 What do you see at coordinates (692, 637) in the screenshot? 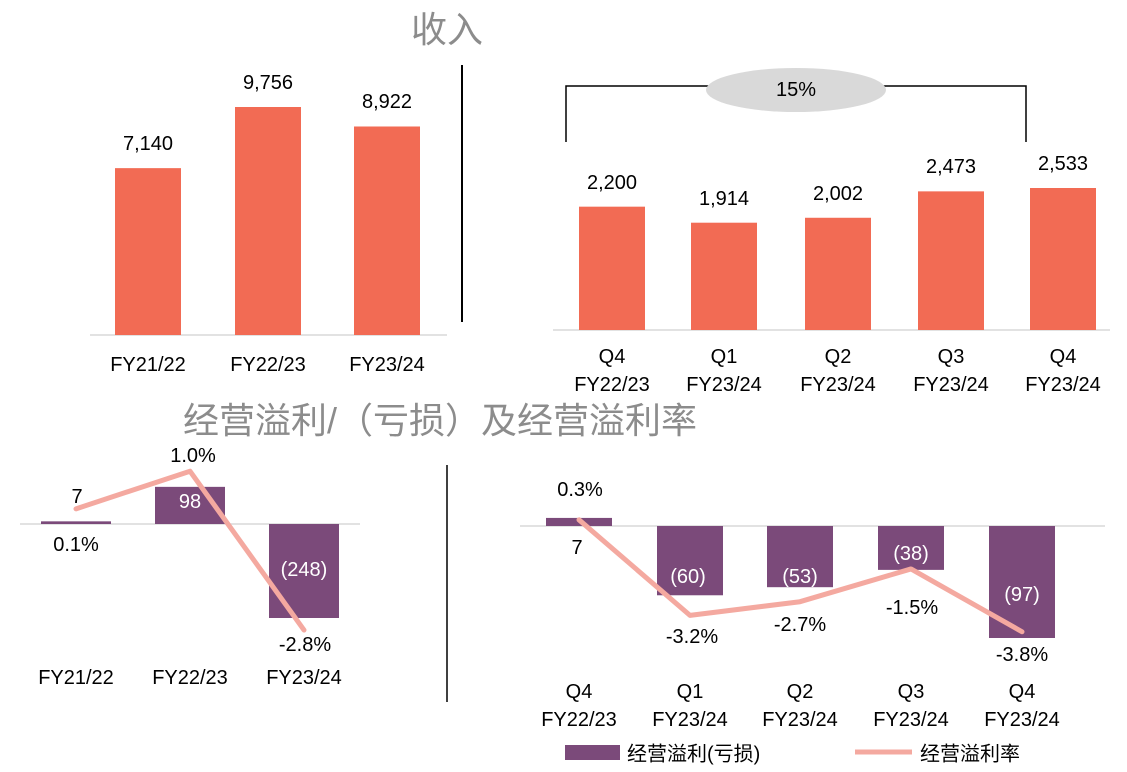
I see `line-label: -3.2%` at bounding box center [692, 637].